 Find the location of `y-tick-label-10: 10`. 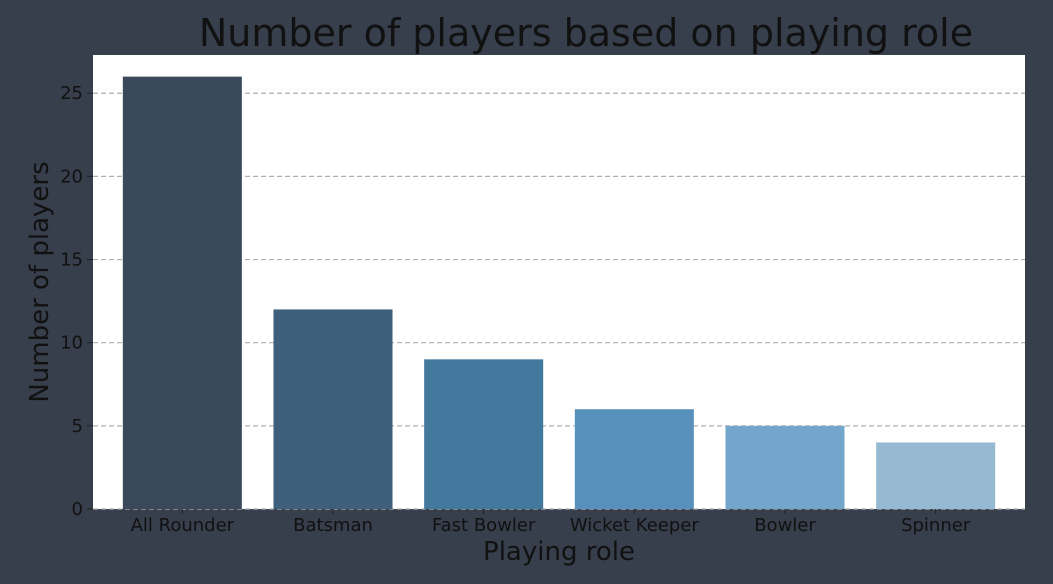

y-tick-label-10: 10 is located at coordinates (71, 343).